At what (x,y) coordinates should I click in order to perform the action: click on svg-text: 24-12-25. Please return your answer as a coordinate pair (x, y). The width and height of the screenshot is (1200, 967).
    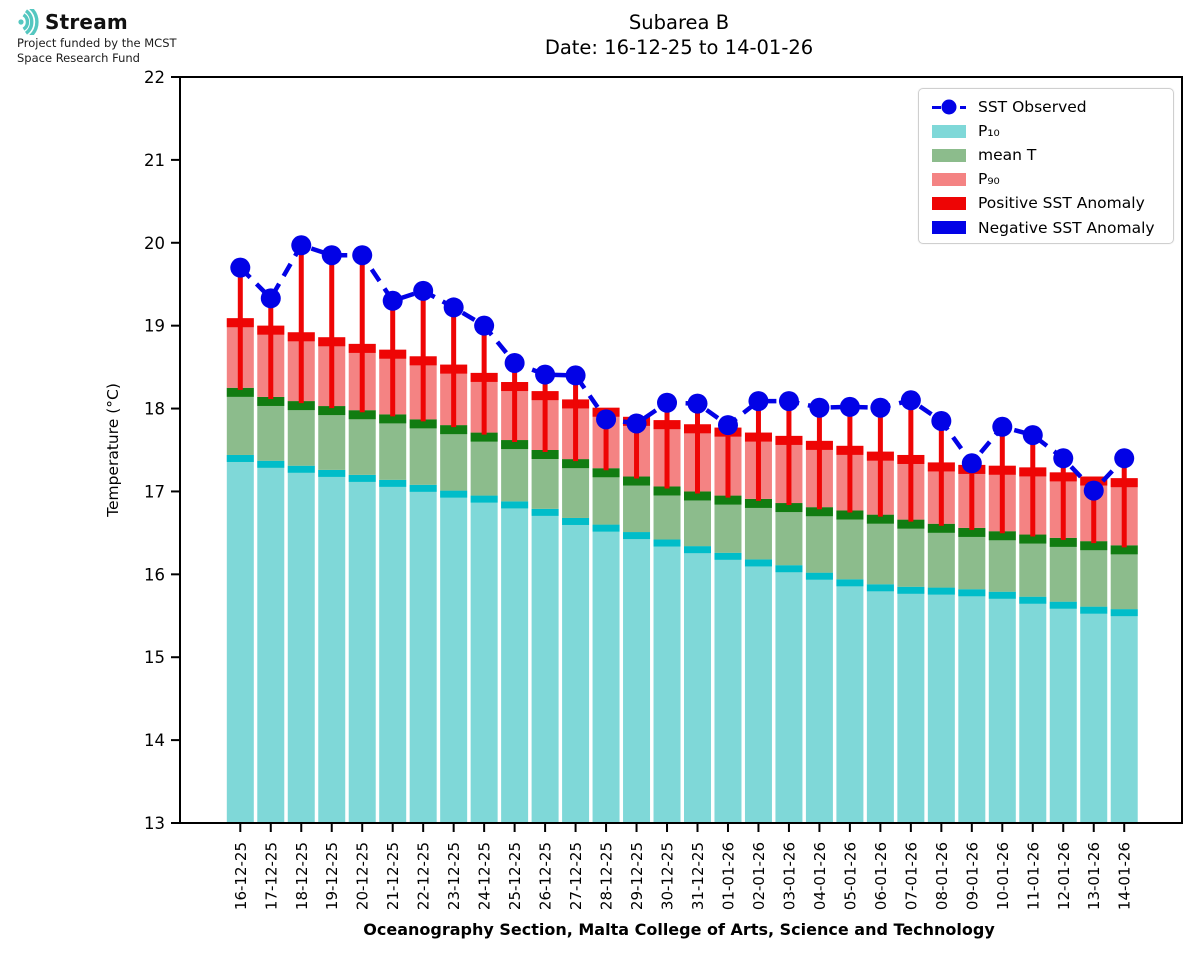
    Looking at the image, I should click on (485, 876).